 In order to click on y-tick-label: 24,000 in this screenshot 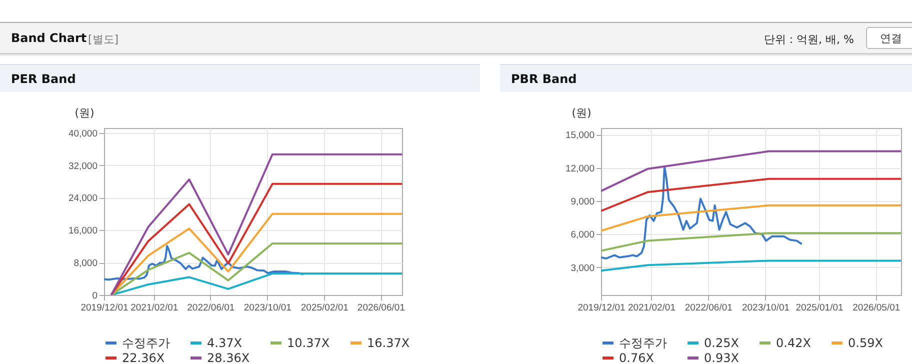, I will do `click(83, 198)`.